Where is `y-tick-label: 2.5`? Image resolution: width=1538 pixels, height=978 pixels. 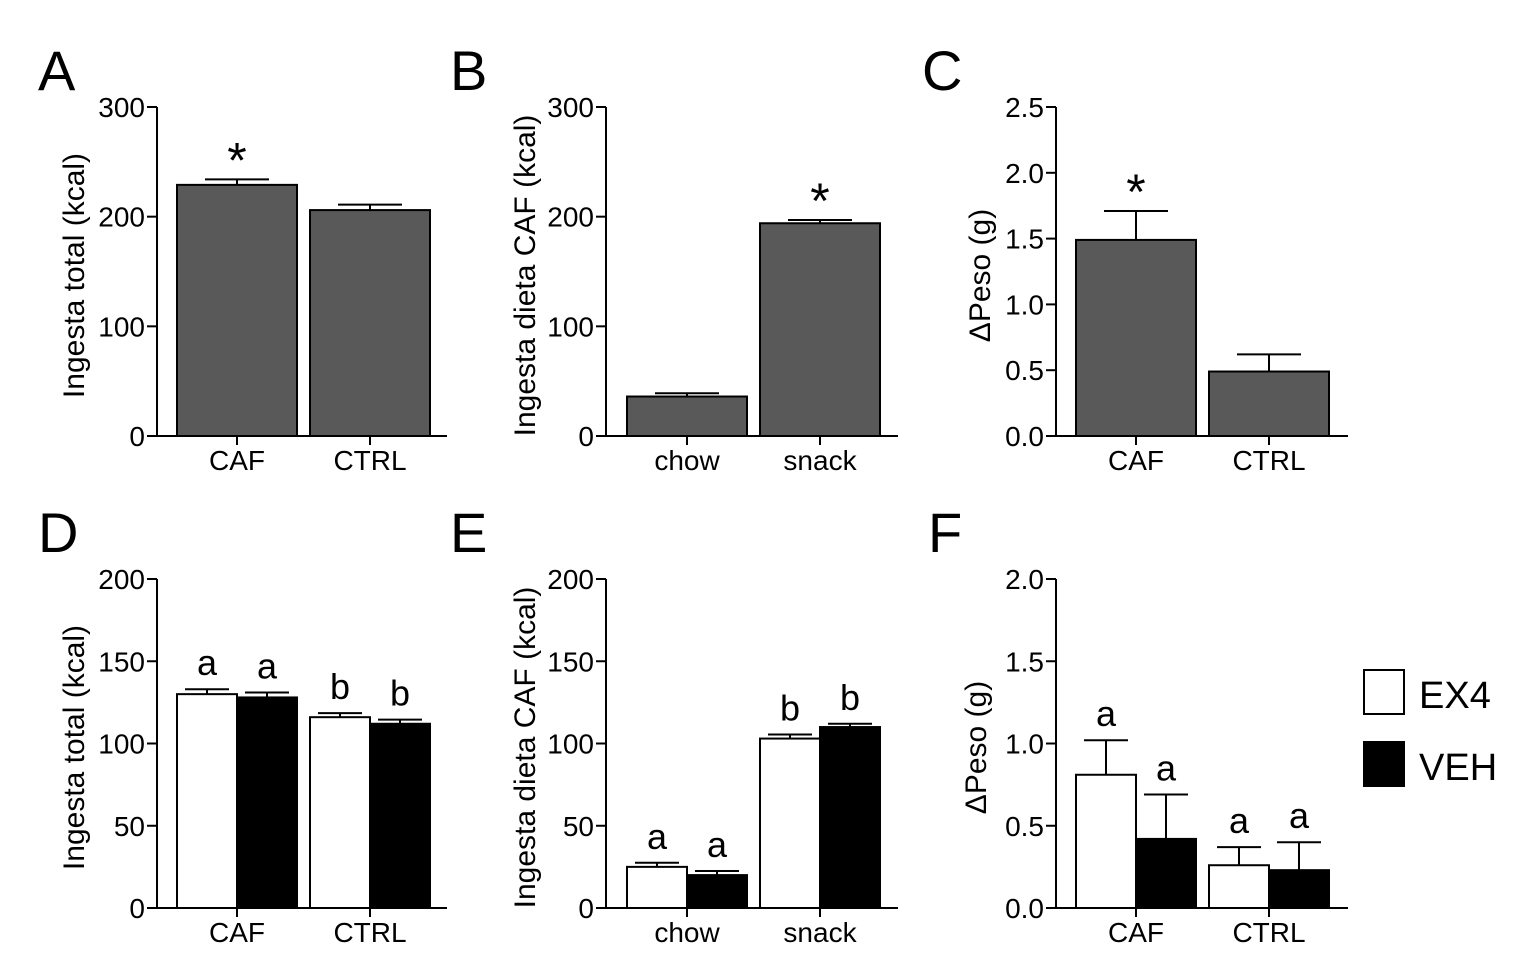 y-tick-label: 2.5 is located at coordinates (1024, 107).